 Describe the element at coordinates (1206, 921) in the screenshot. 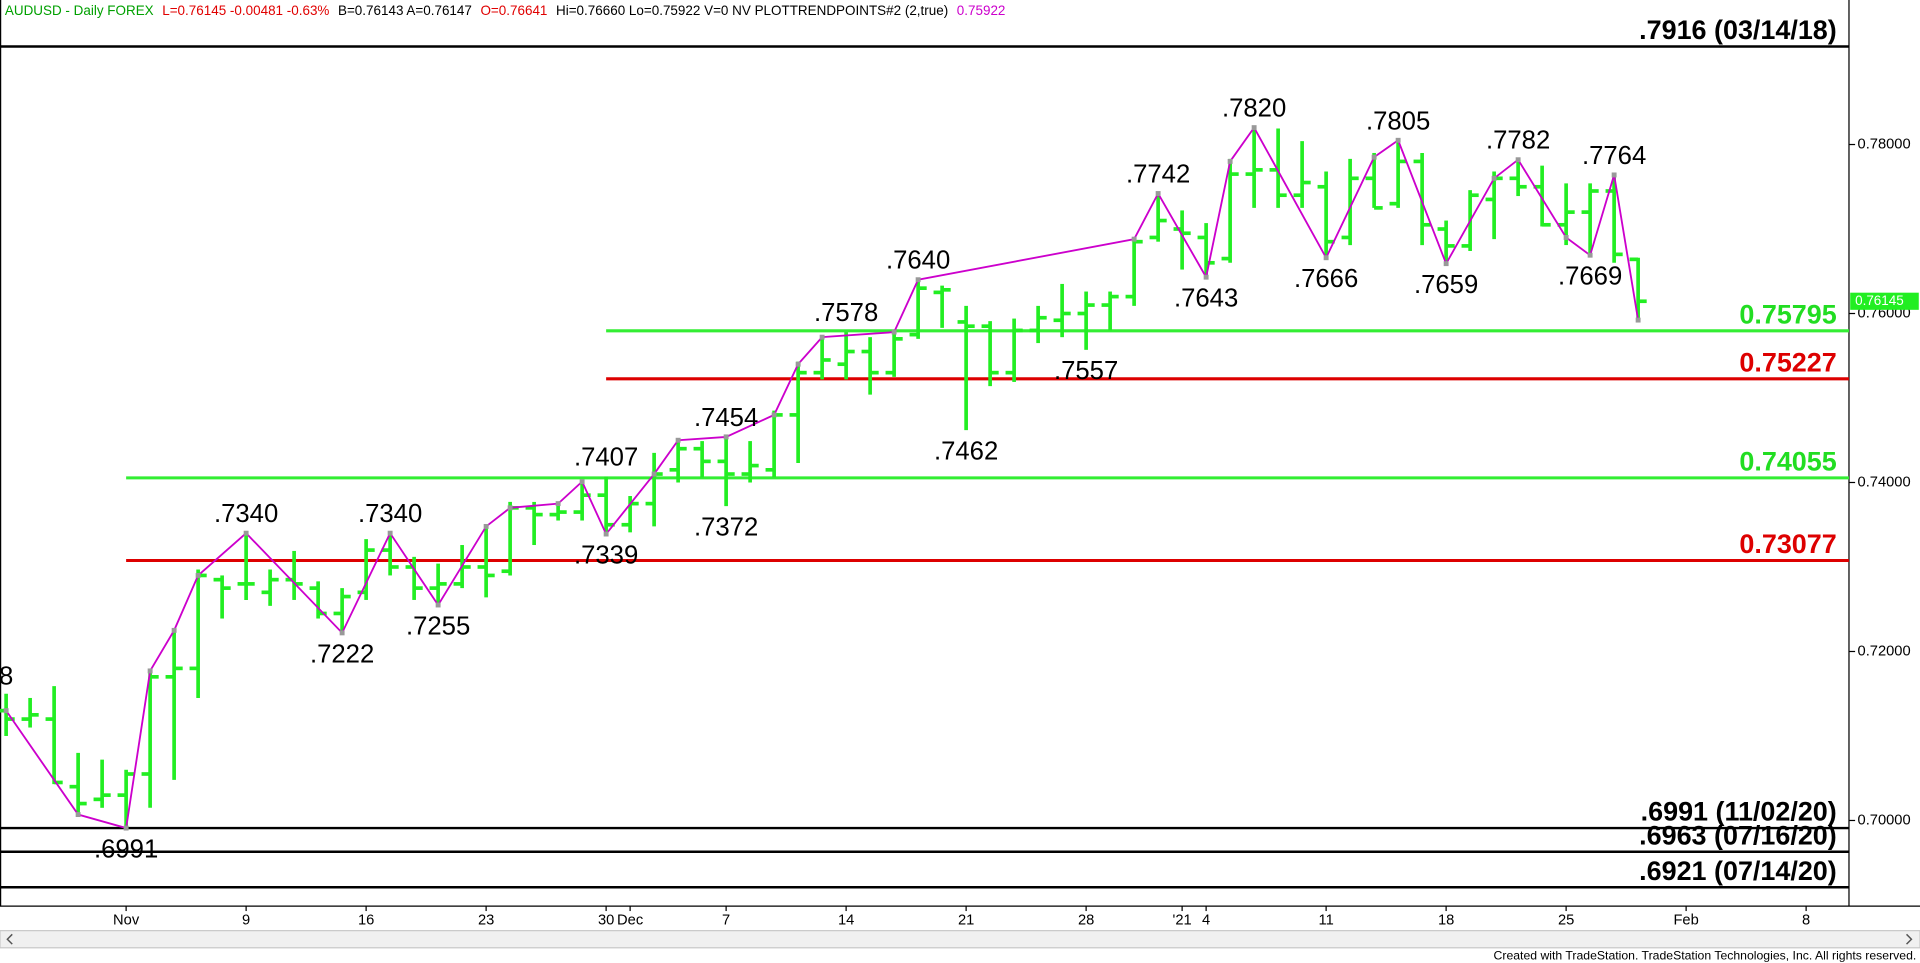

I see `x-tick-label: 4` at that location.